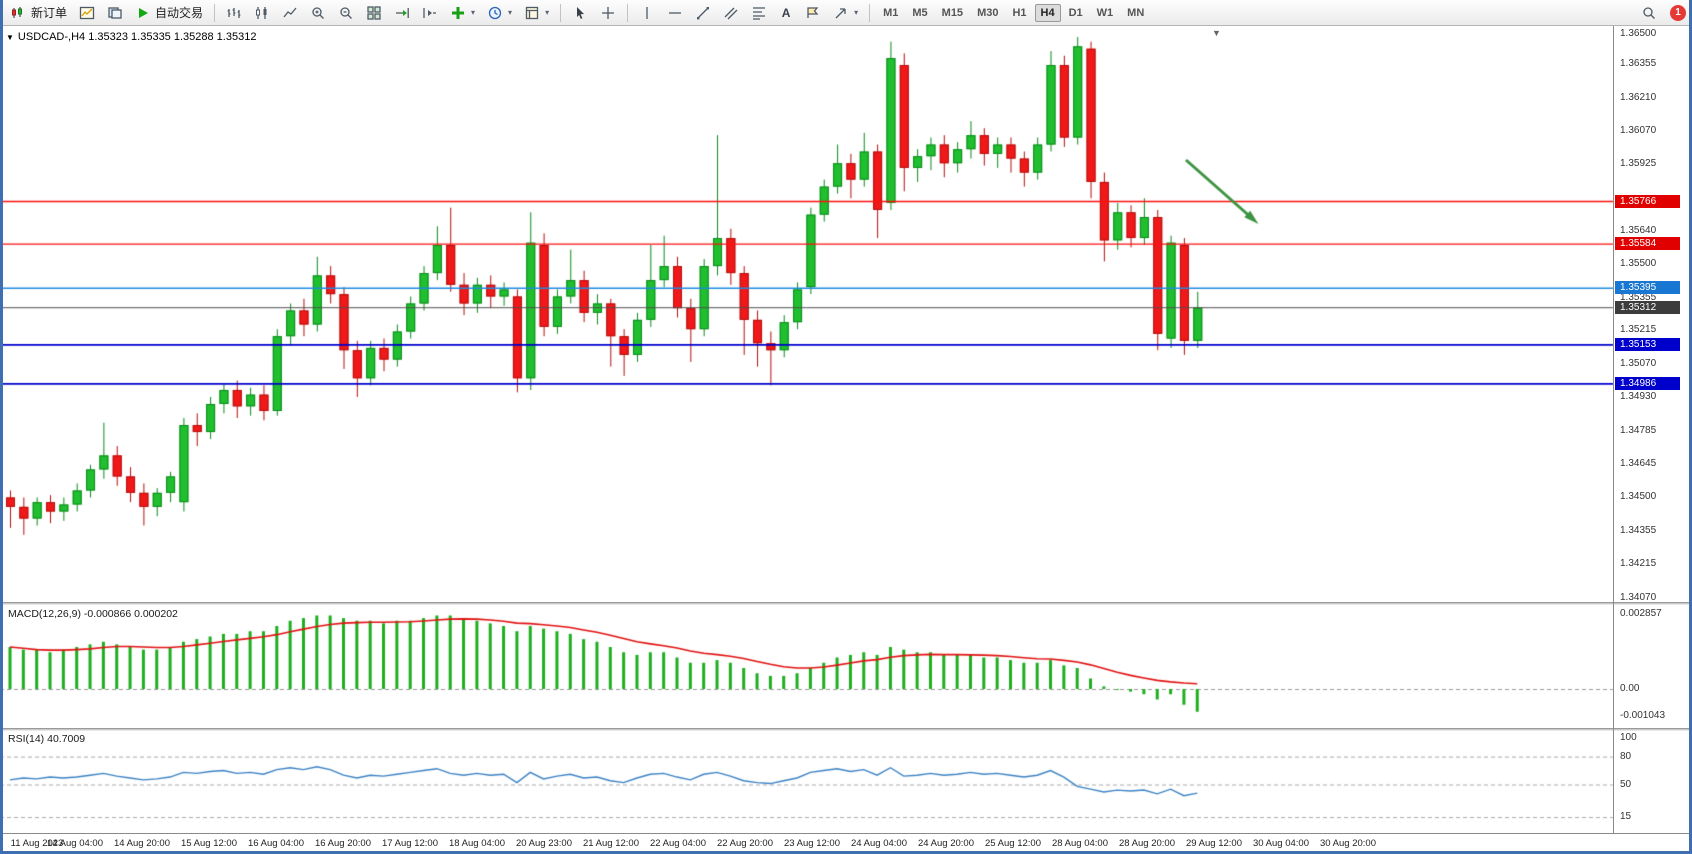 This screenshot has width=1692, height=854. What do you see at coordinates (611, 843) in the screenshot?
I see `time-label: 21 Aug 12:00` at bounding box center [611, 843].